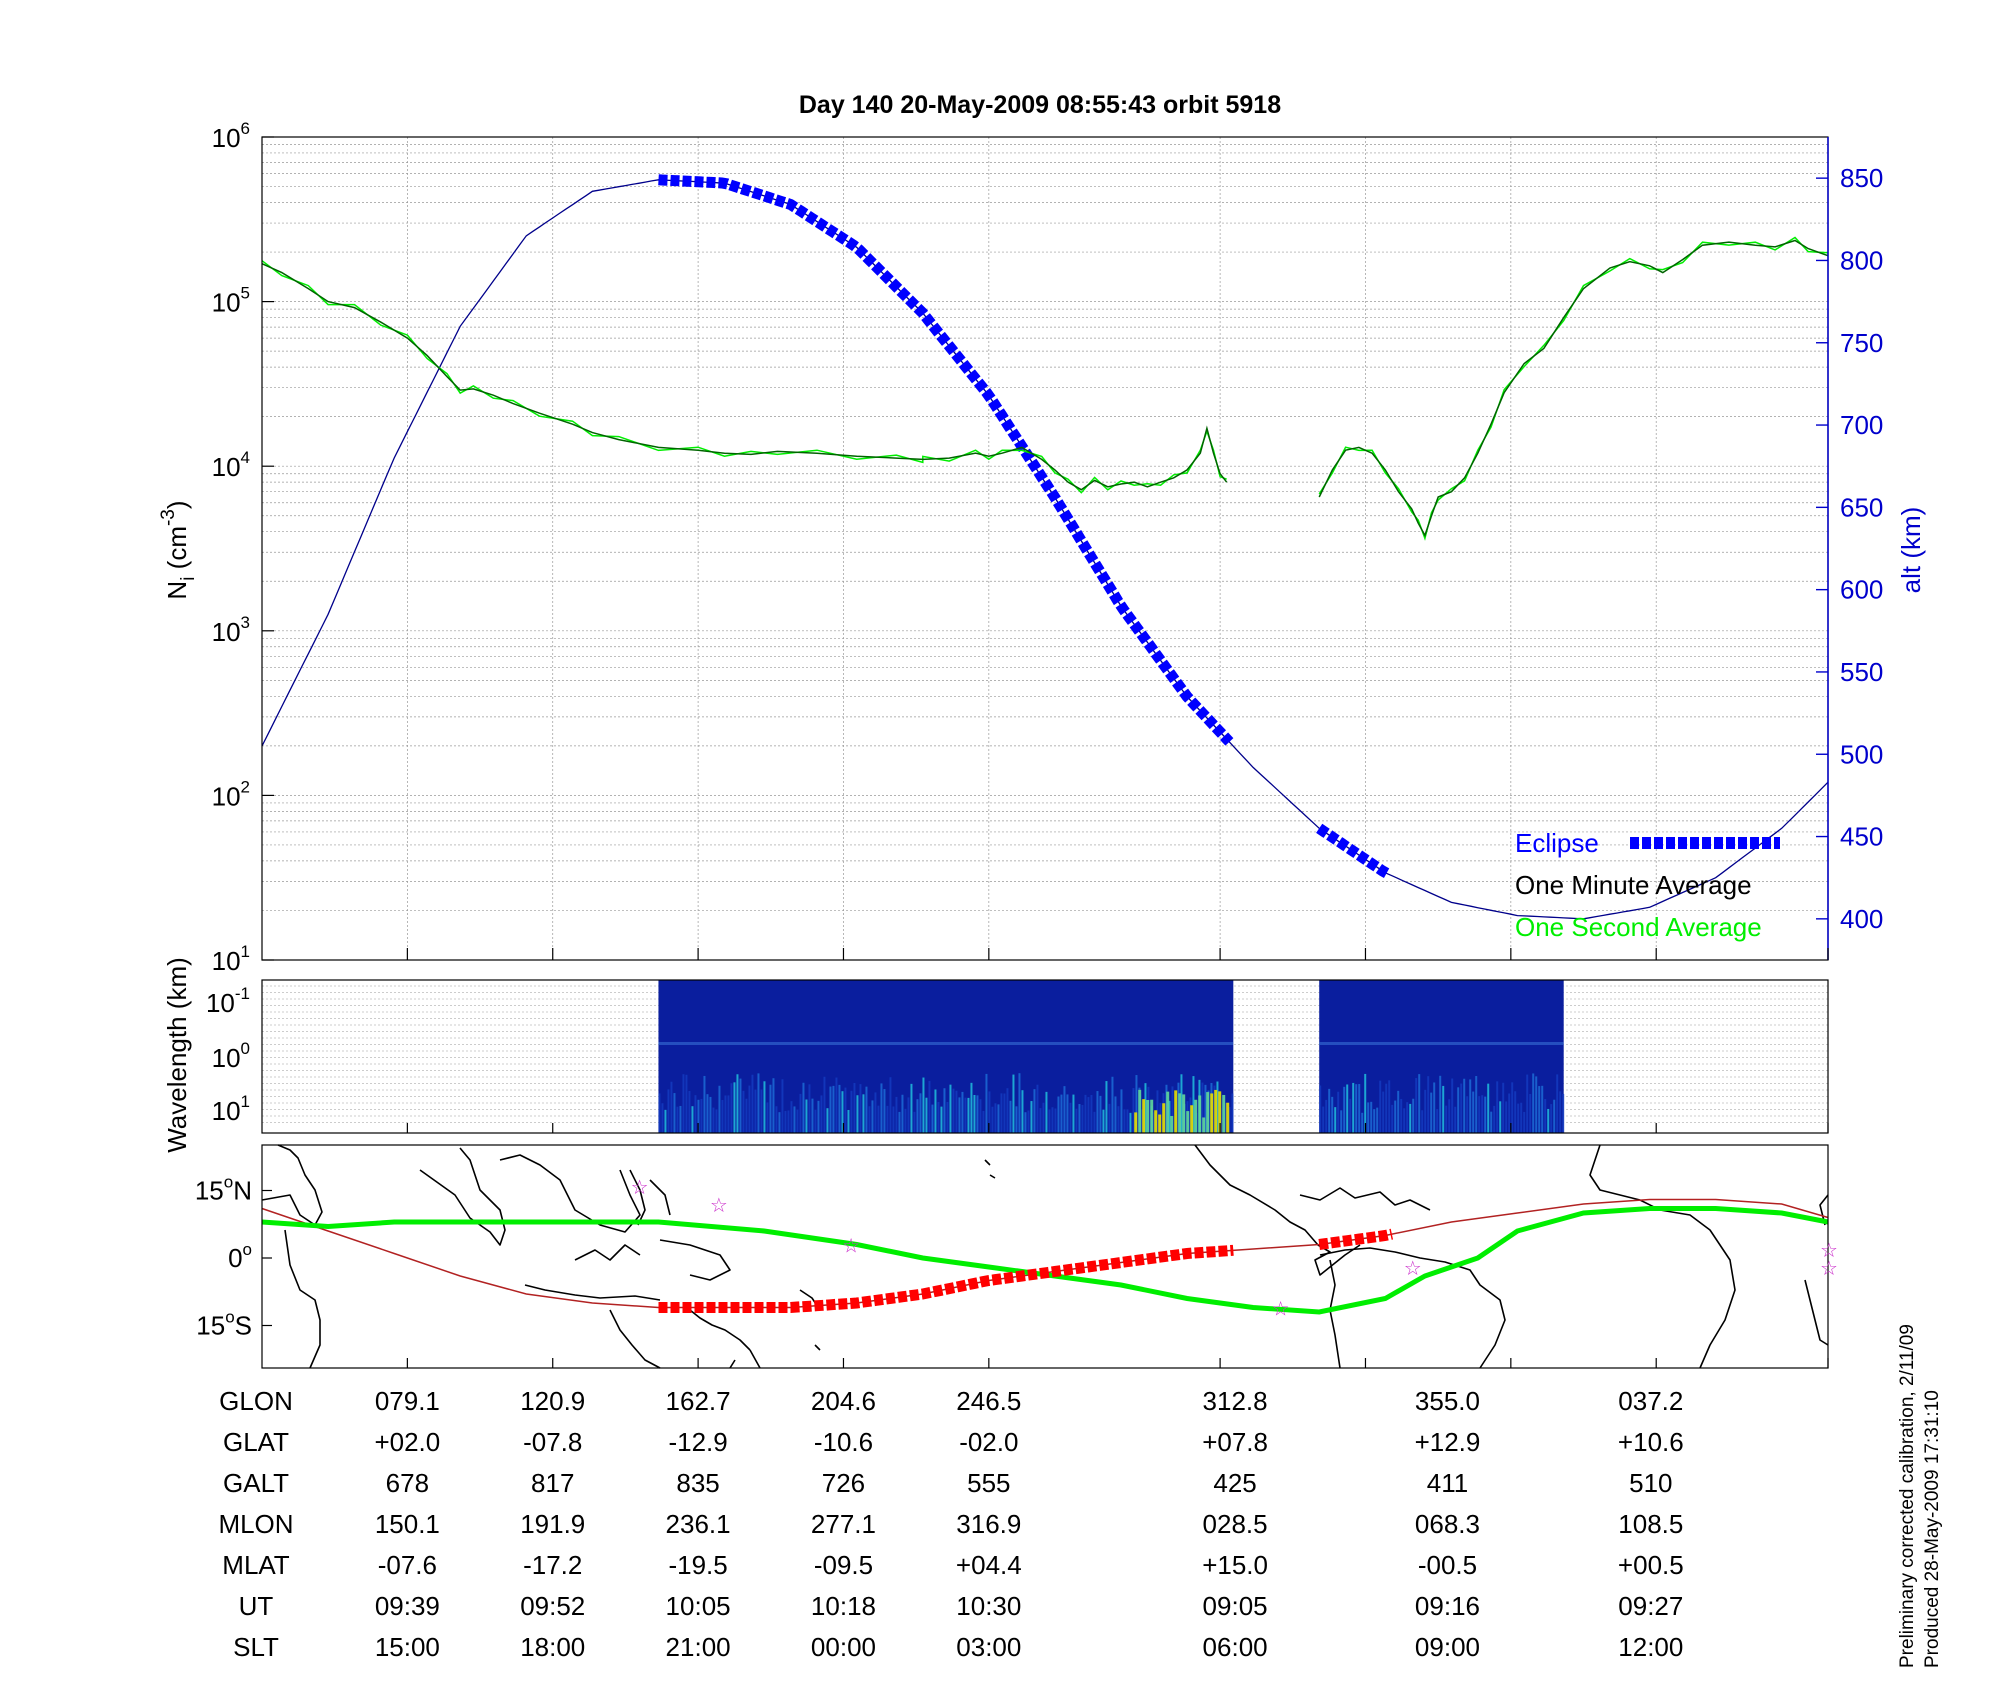 This screenshot has width=2000, height=1700. Describe the element at coordinates (1448, 1442) in the screenshot. I see `table-cell: +12.9` at that location.